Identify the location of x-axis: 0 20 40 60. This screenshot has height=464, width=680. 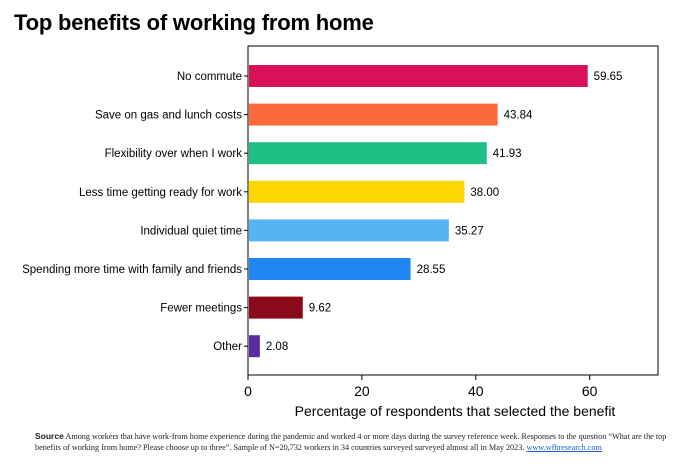
(421, 387).